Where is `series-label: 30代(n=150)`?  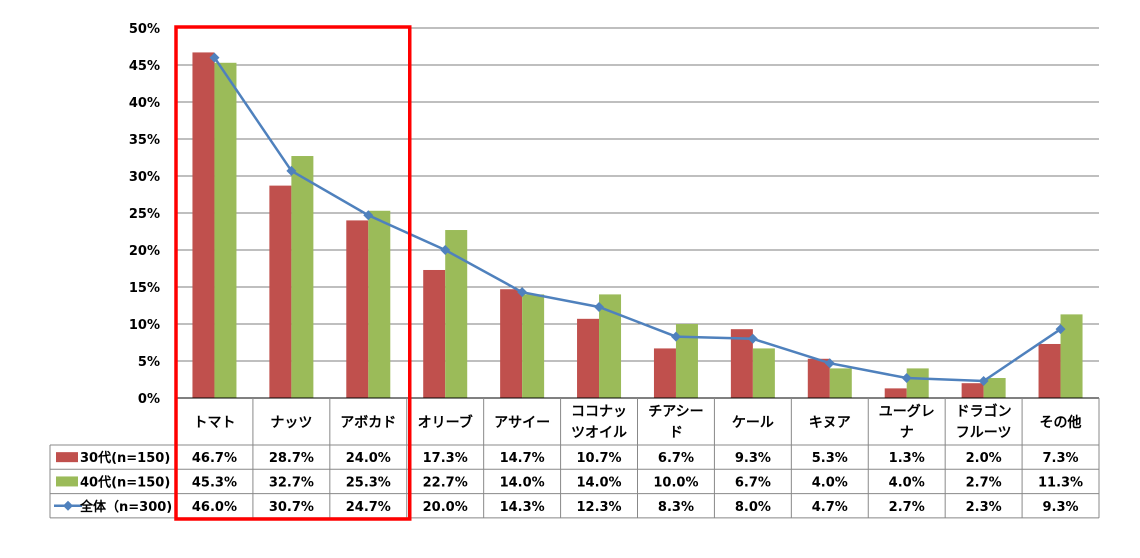
series-label: 30代(n=150) is located at coordinates (125, 458).